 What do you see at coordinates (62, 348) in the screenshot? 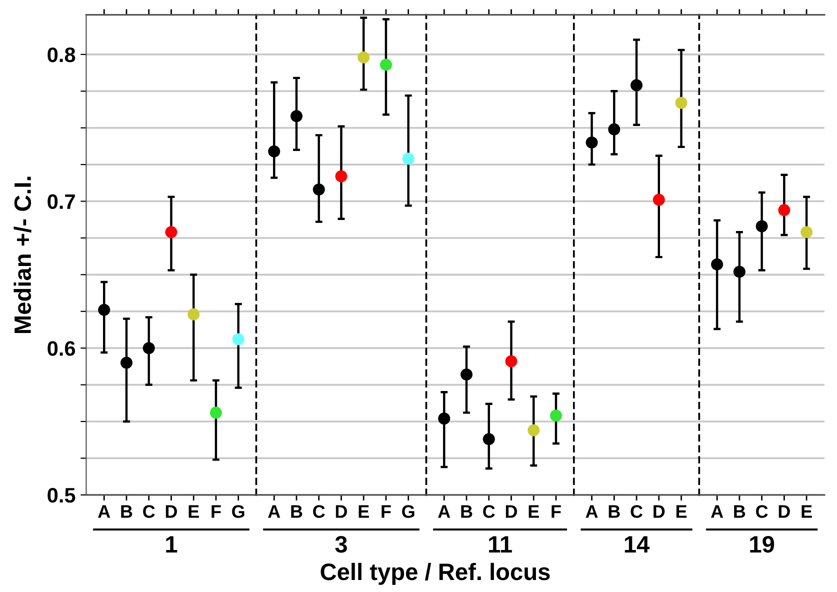
I see `y-tick-label: 0.6` at bounding box center [62, 348].